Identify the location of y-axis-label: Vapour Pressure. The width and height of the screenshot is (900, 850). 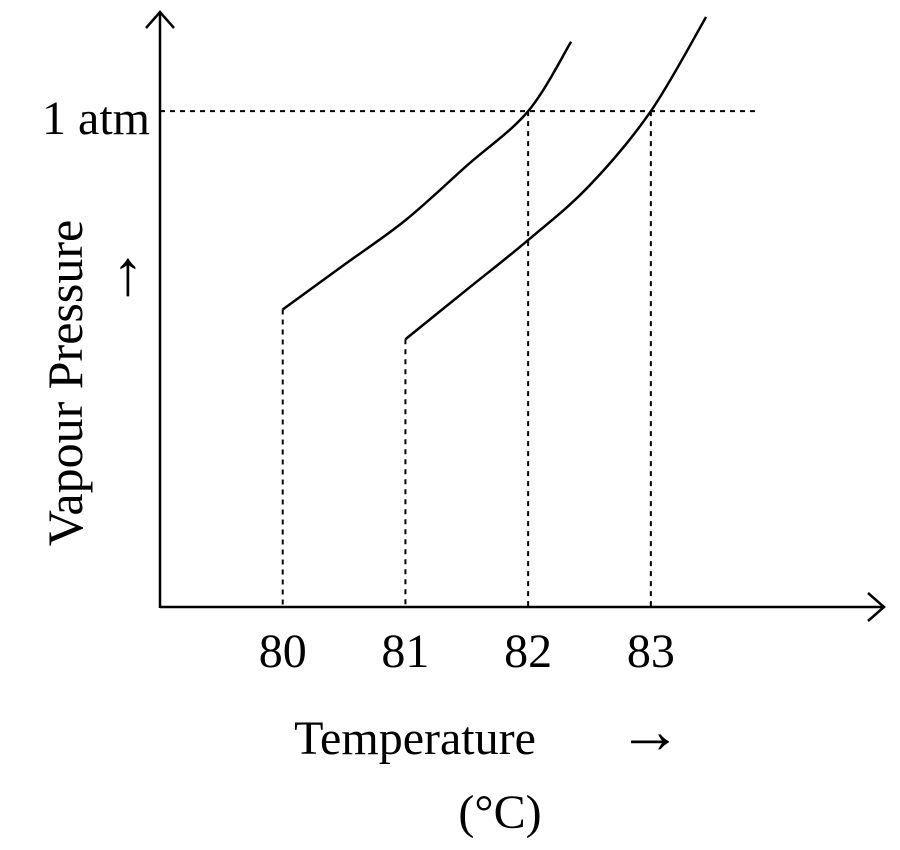
(65, 383).